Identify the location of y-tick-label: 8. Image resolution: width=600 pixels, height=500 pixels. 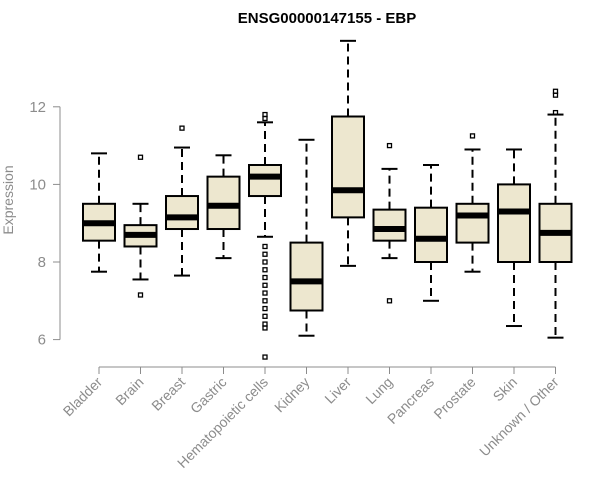
(42, 262).